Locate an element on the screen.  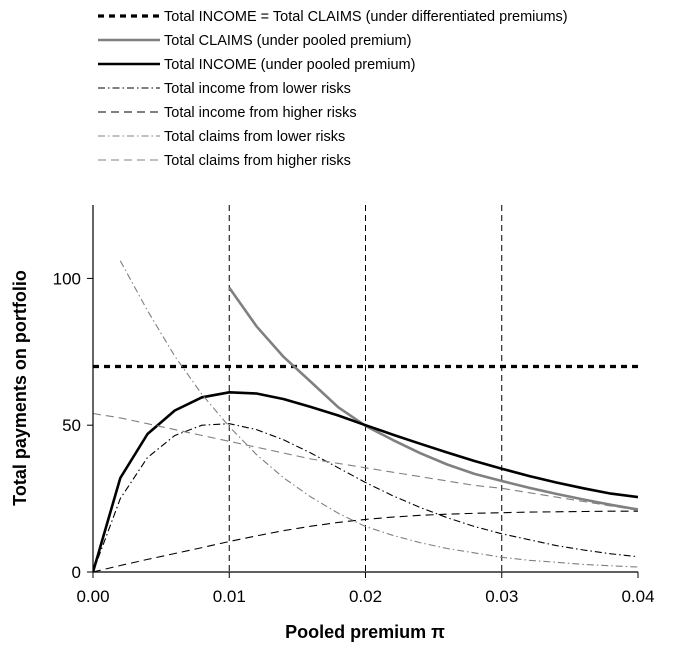
legend-item: Total CLAIMS (under pooled premium) is located at coordinates (254, 41).